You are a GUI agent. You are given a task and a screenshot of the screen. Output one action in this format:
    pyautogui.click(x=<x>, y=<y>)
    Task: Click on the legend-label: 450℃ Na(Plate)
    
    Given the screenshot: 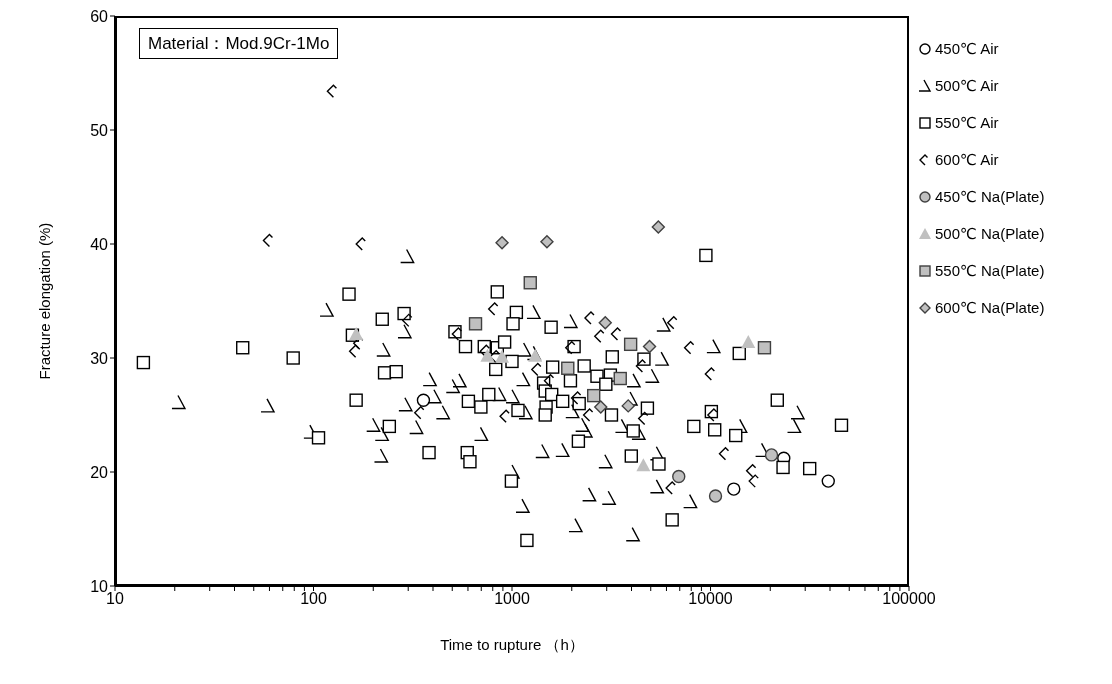 What is the action you would take?
    pyautogui.click(x=990, y=196)
    